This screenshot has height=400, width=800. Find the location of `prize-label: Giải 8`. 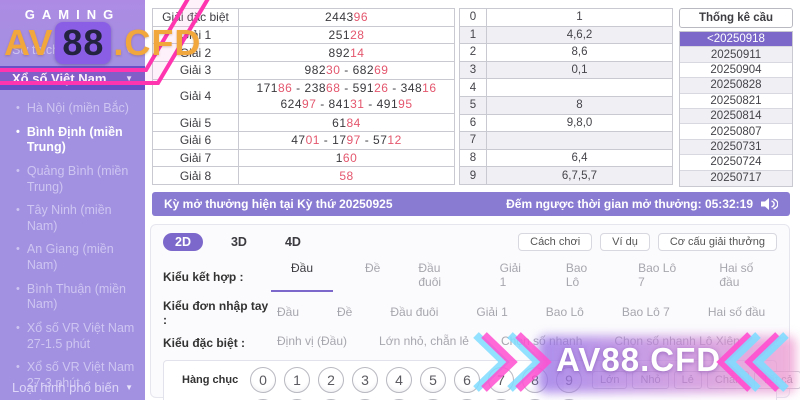

prize-label: Giải 8 is located at coordinates (195, 175).